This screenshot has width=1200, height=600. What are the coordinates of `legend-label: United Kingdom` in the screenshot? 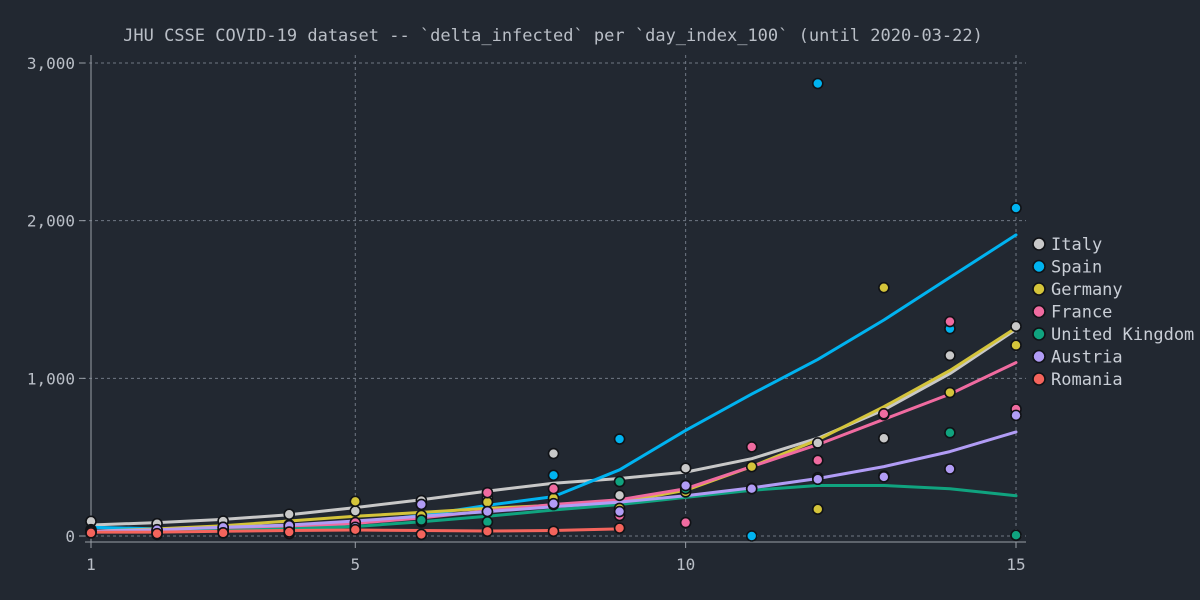 It's located at (1122, 335).